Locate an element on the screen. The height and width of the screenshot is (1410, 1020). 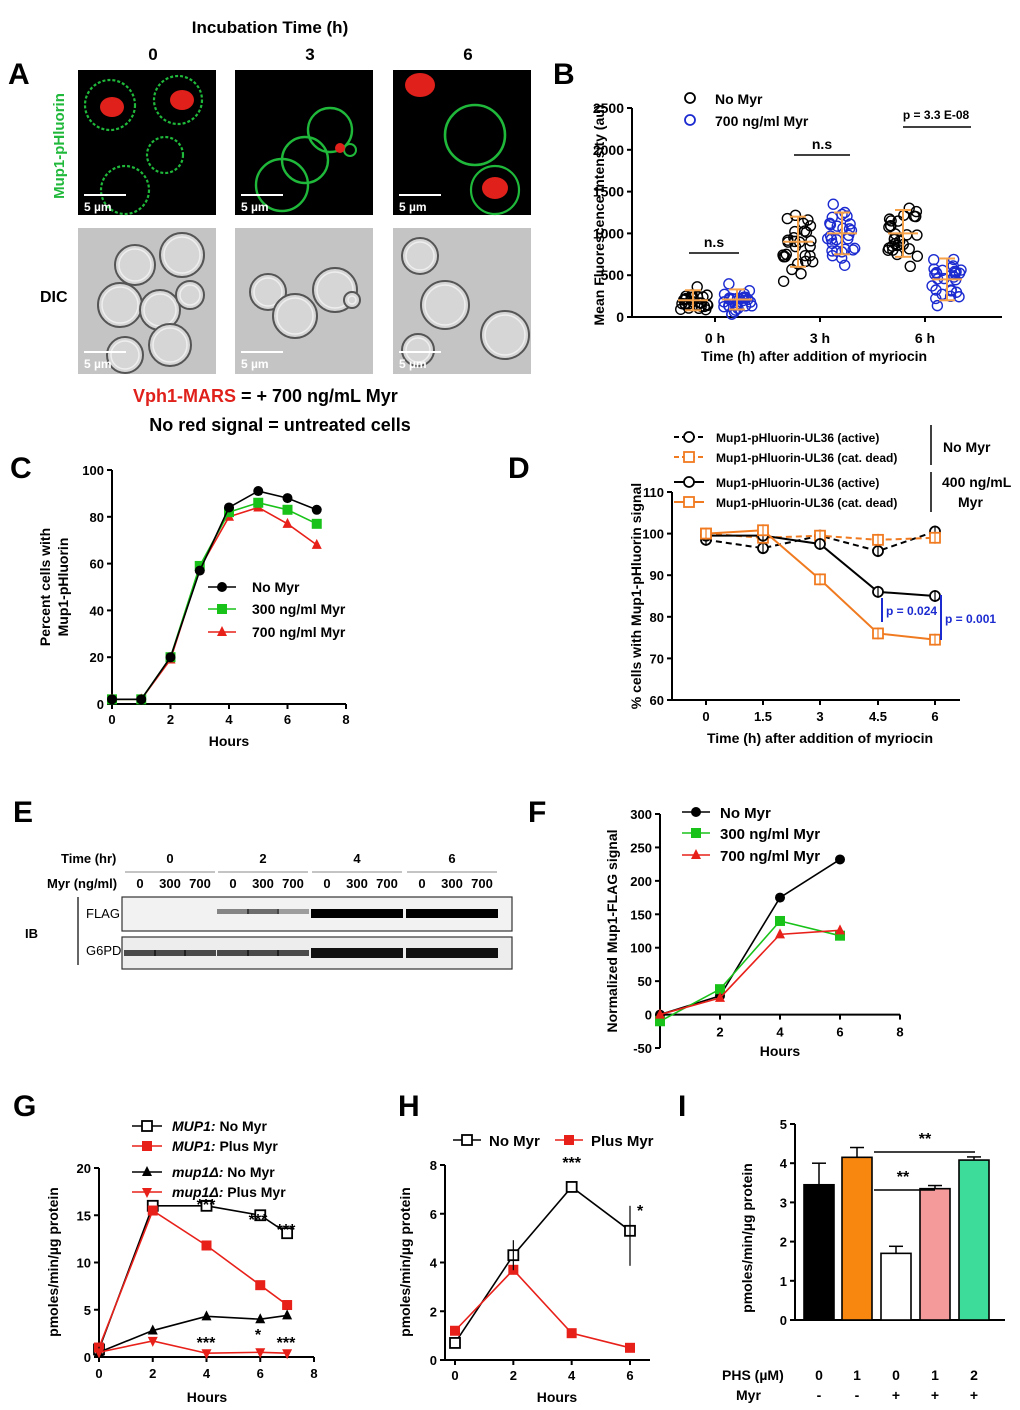
tick-label: 1 is located at coordinates (783, 1281).